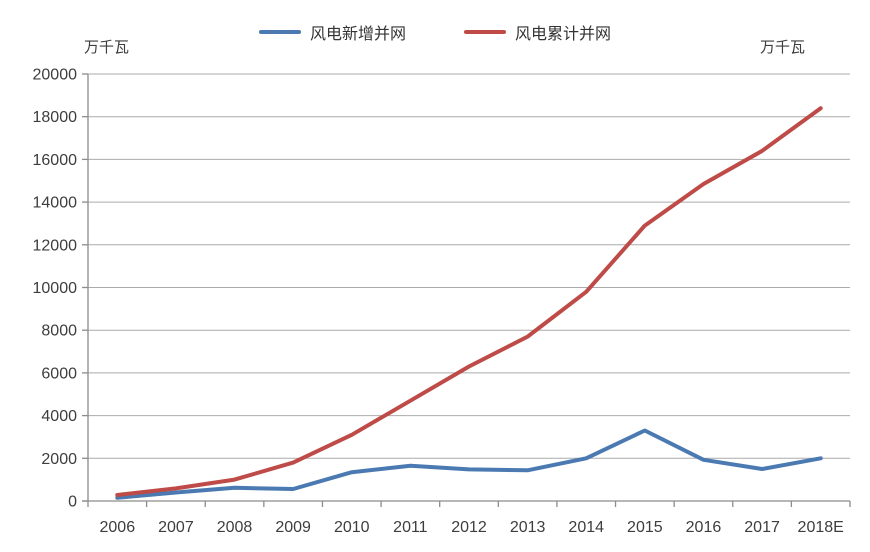 The height and width of the screenshot is (552, 870). What do you see at coordinates (410, 527) in the screenshot?
I see `x-tick-label: 2011` at bounding box center [410, 527].